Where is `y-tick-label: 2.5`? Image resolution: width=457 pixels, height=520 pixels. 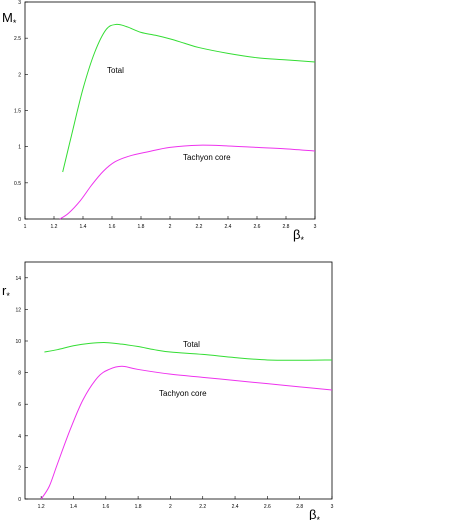
y-tick-label: 2.5 is located at coordinates (17, 39).